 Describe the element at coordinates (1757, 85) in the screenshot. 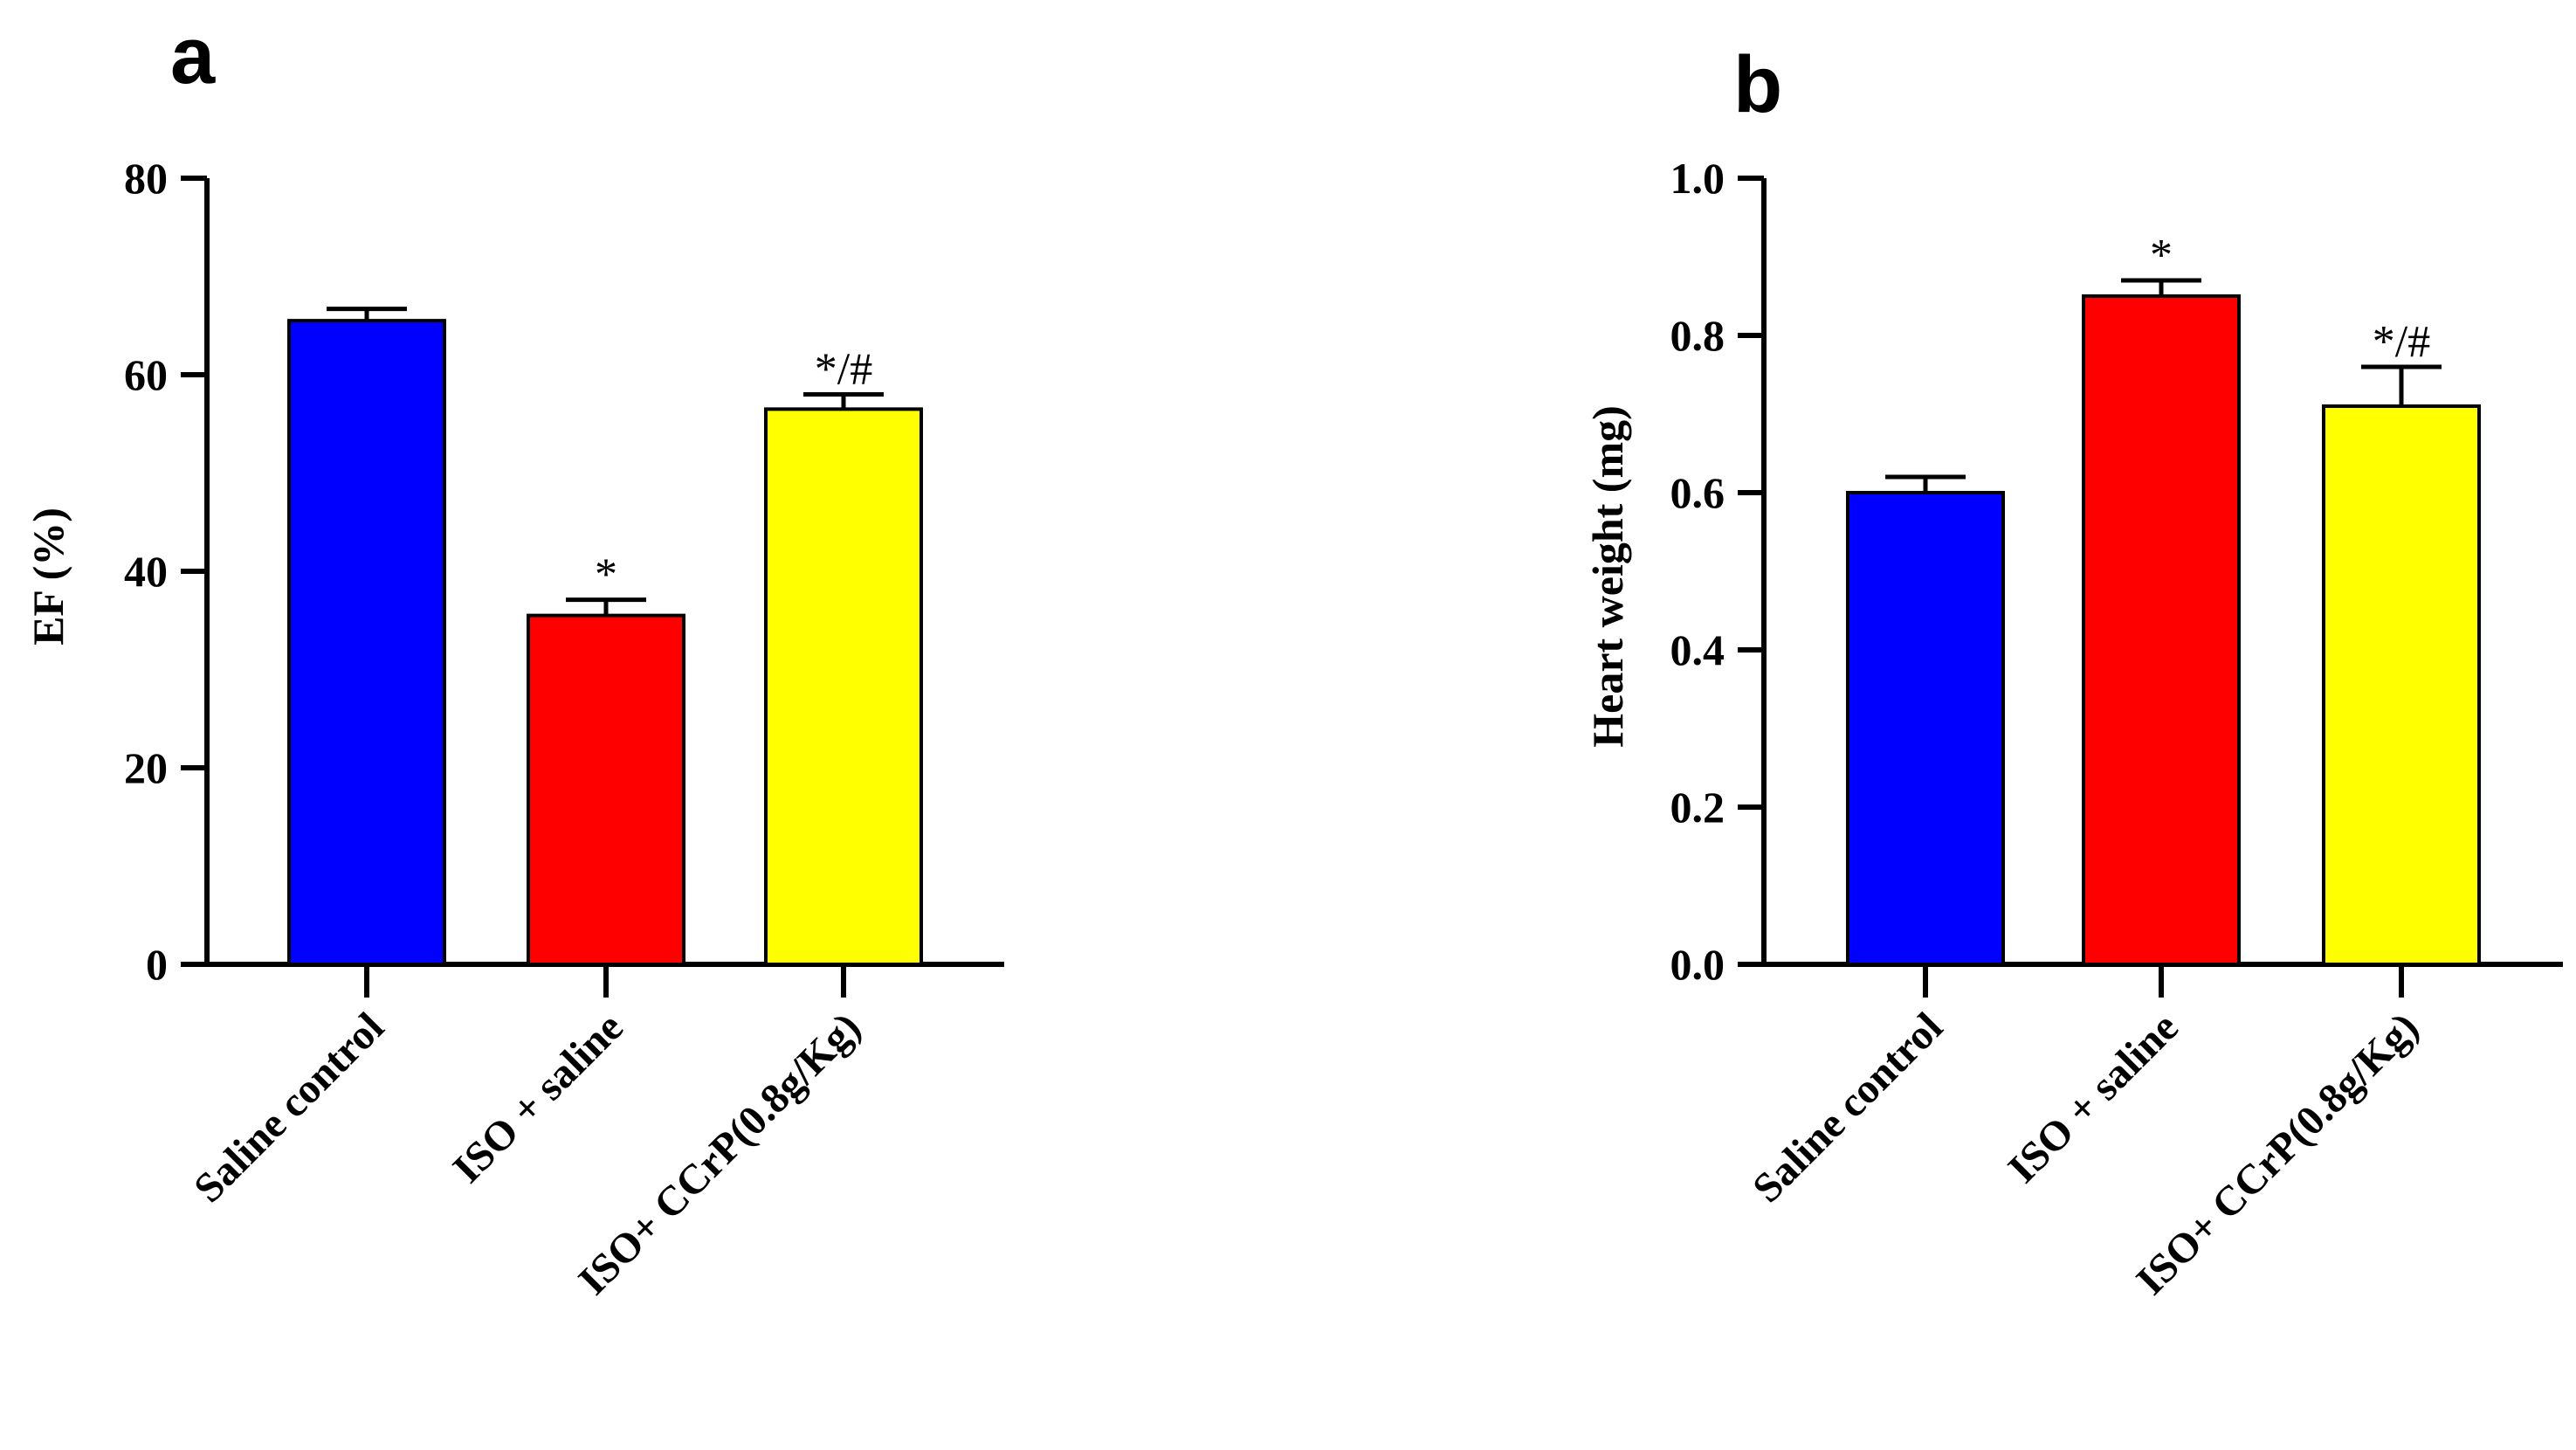

I see `panel-b-letter: b` at that location.